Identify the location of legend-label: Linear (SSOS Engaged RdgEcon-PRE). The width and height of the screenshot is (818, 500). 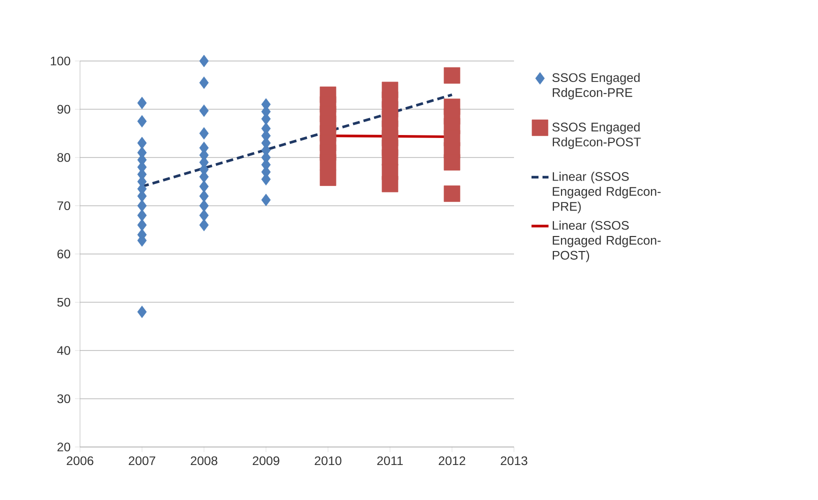
(606, 193).